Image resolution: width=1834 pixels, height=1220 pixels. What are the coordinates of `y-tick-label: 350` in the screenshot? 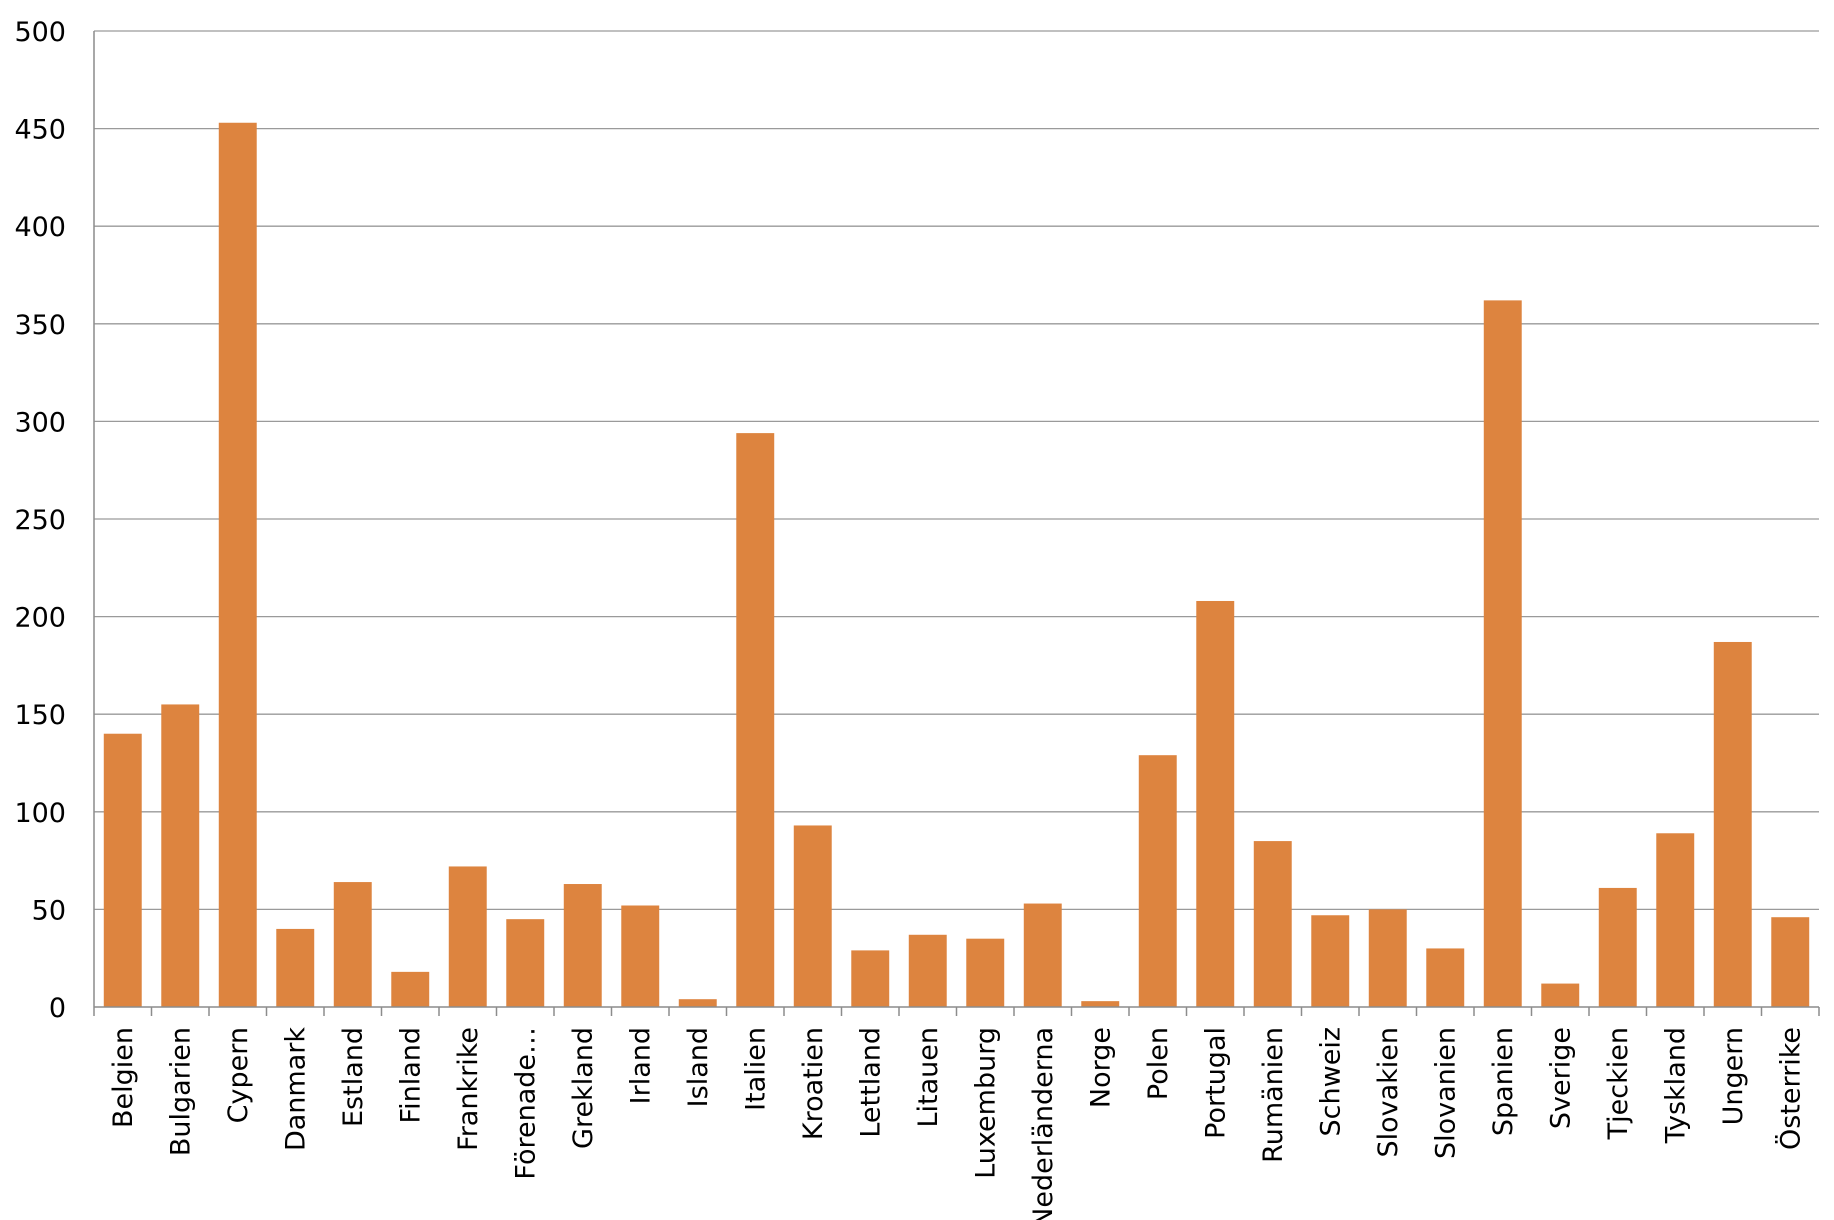 It's located at (40, 325).